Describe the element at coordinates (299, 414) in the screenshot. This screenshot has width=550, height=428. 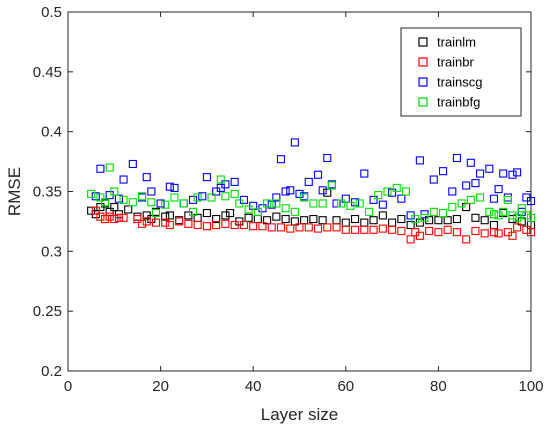
I see `x-axis-title: Layer size` at that location.